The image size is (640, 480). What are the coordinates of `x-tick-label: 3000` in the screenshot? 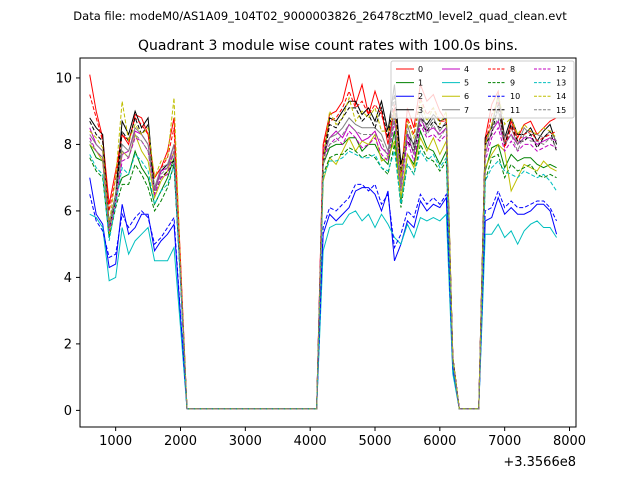 It's located at (245, 441).